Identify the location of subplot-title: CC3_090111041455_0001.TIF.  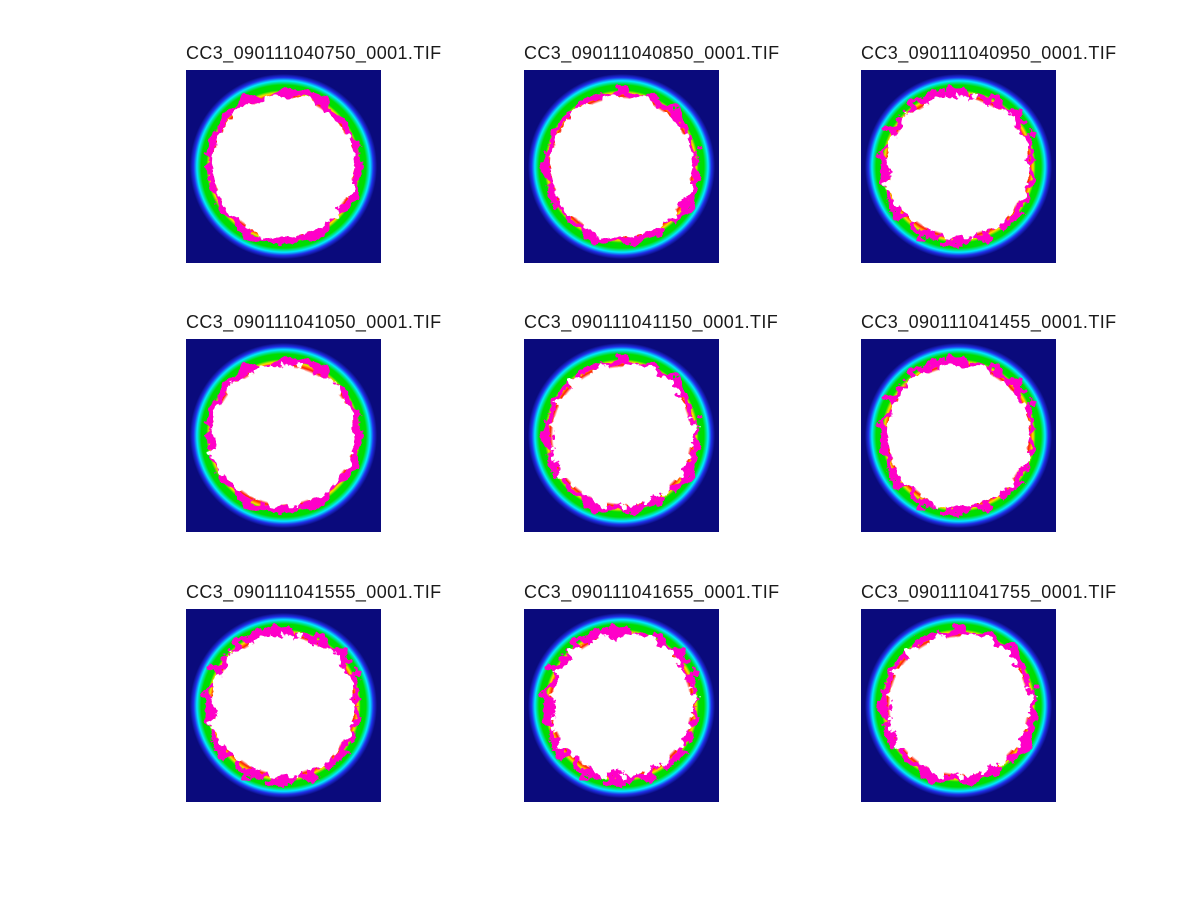
(989, 322).